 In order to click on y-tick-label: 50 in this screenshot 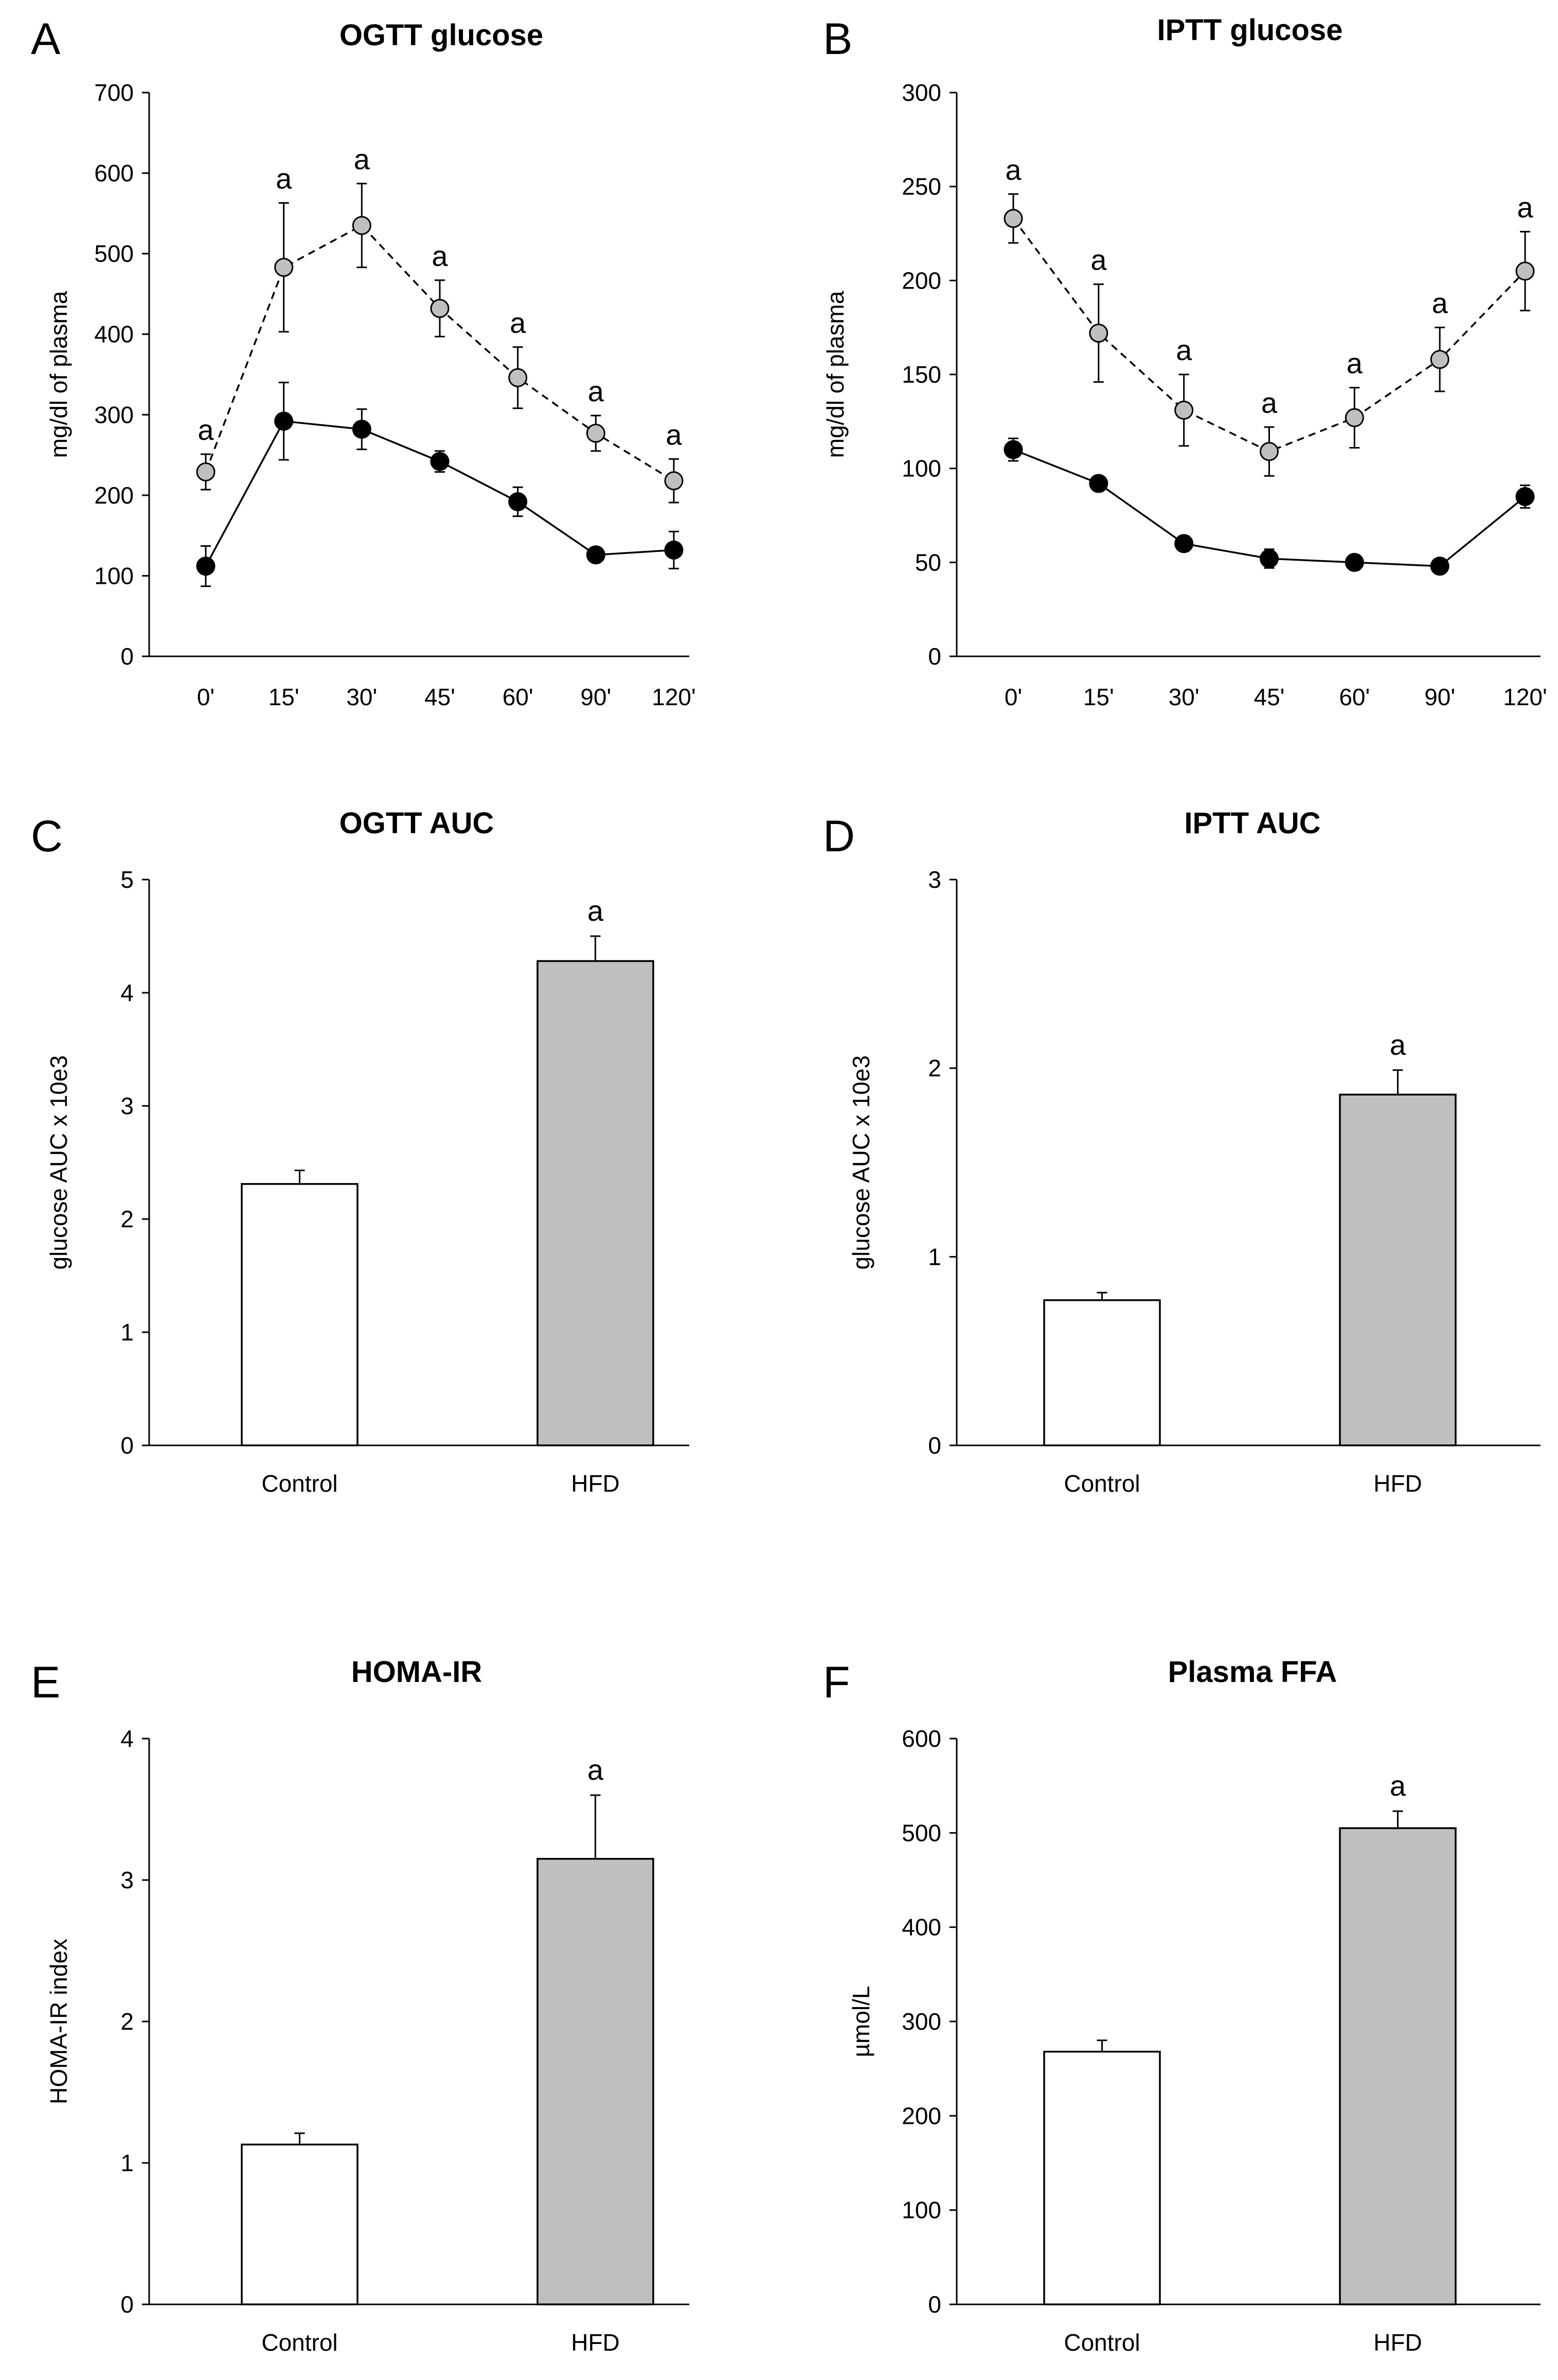, I will do `click(928, 563)`.